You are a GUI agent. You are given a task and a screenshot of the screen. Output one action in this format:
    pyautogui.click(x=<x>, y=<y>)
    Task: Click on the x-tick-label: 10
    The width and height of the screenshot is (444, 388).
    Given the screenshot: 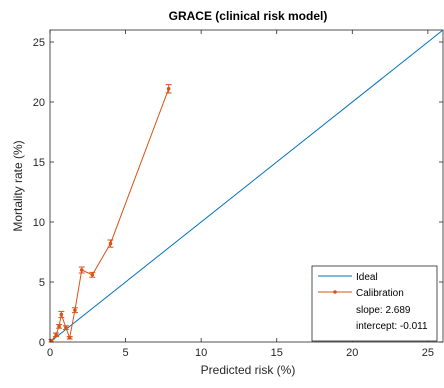 What is the action you would take?
    pyautogui.click(x=201, y=353)
    